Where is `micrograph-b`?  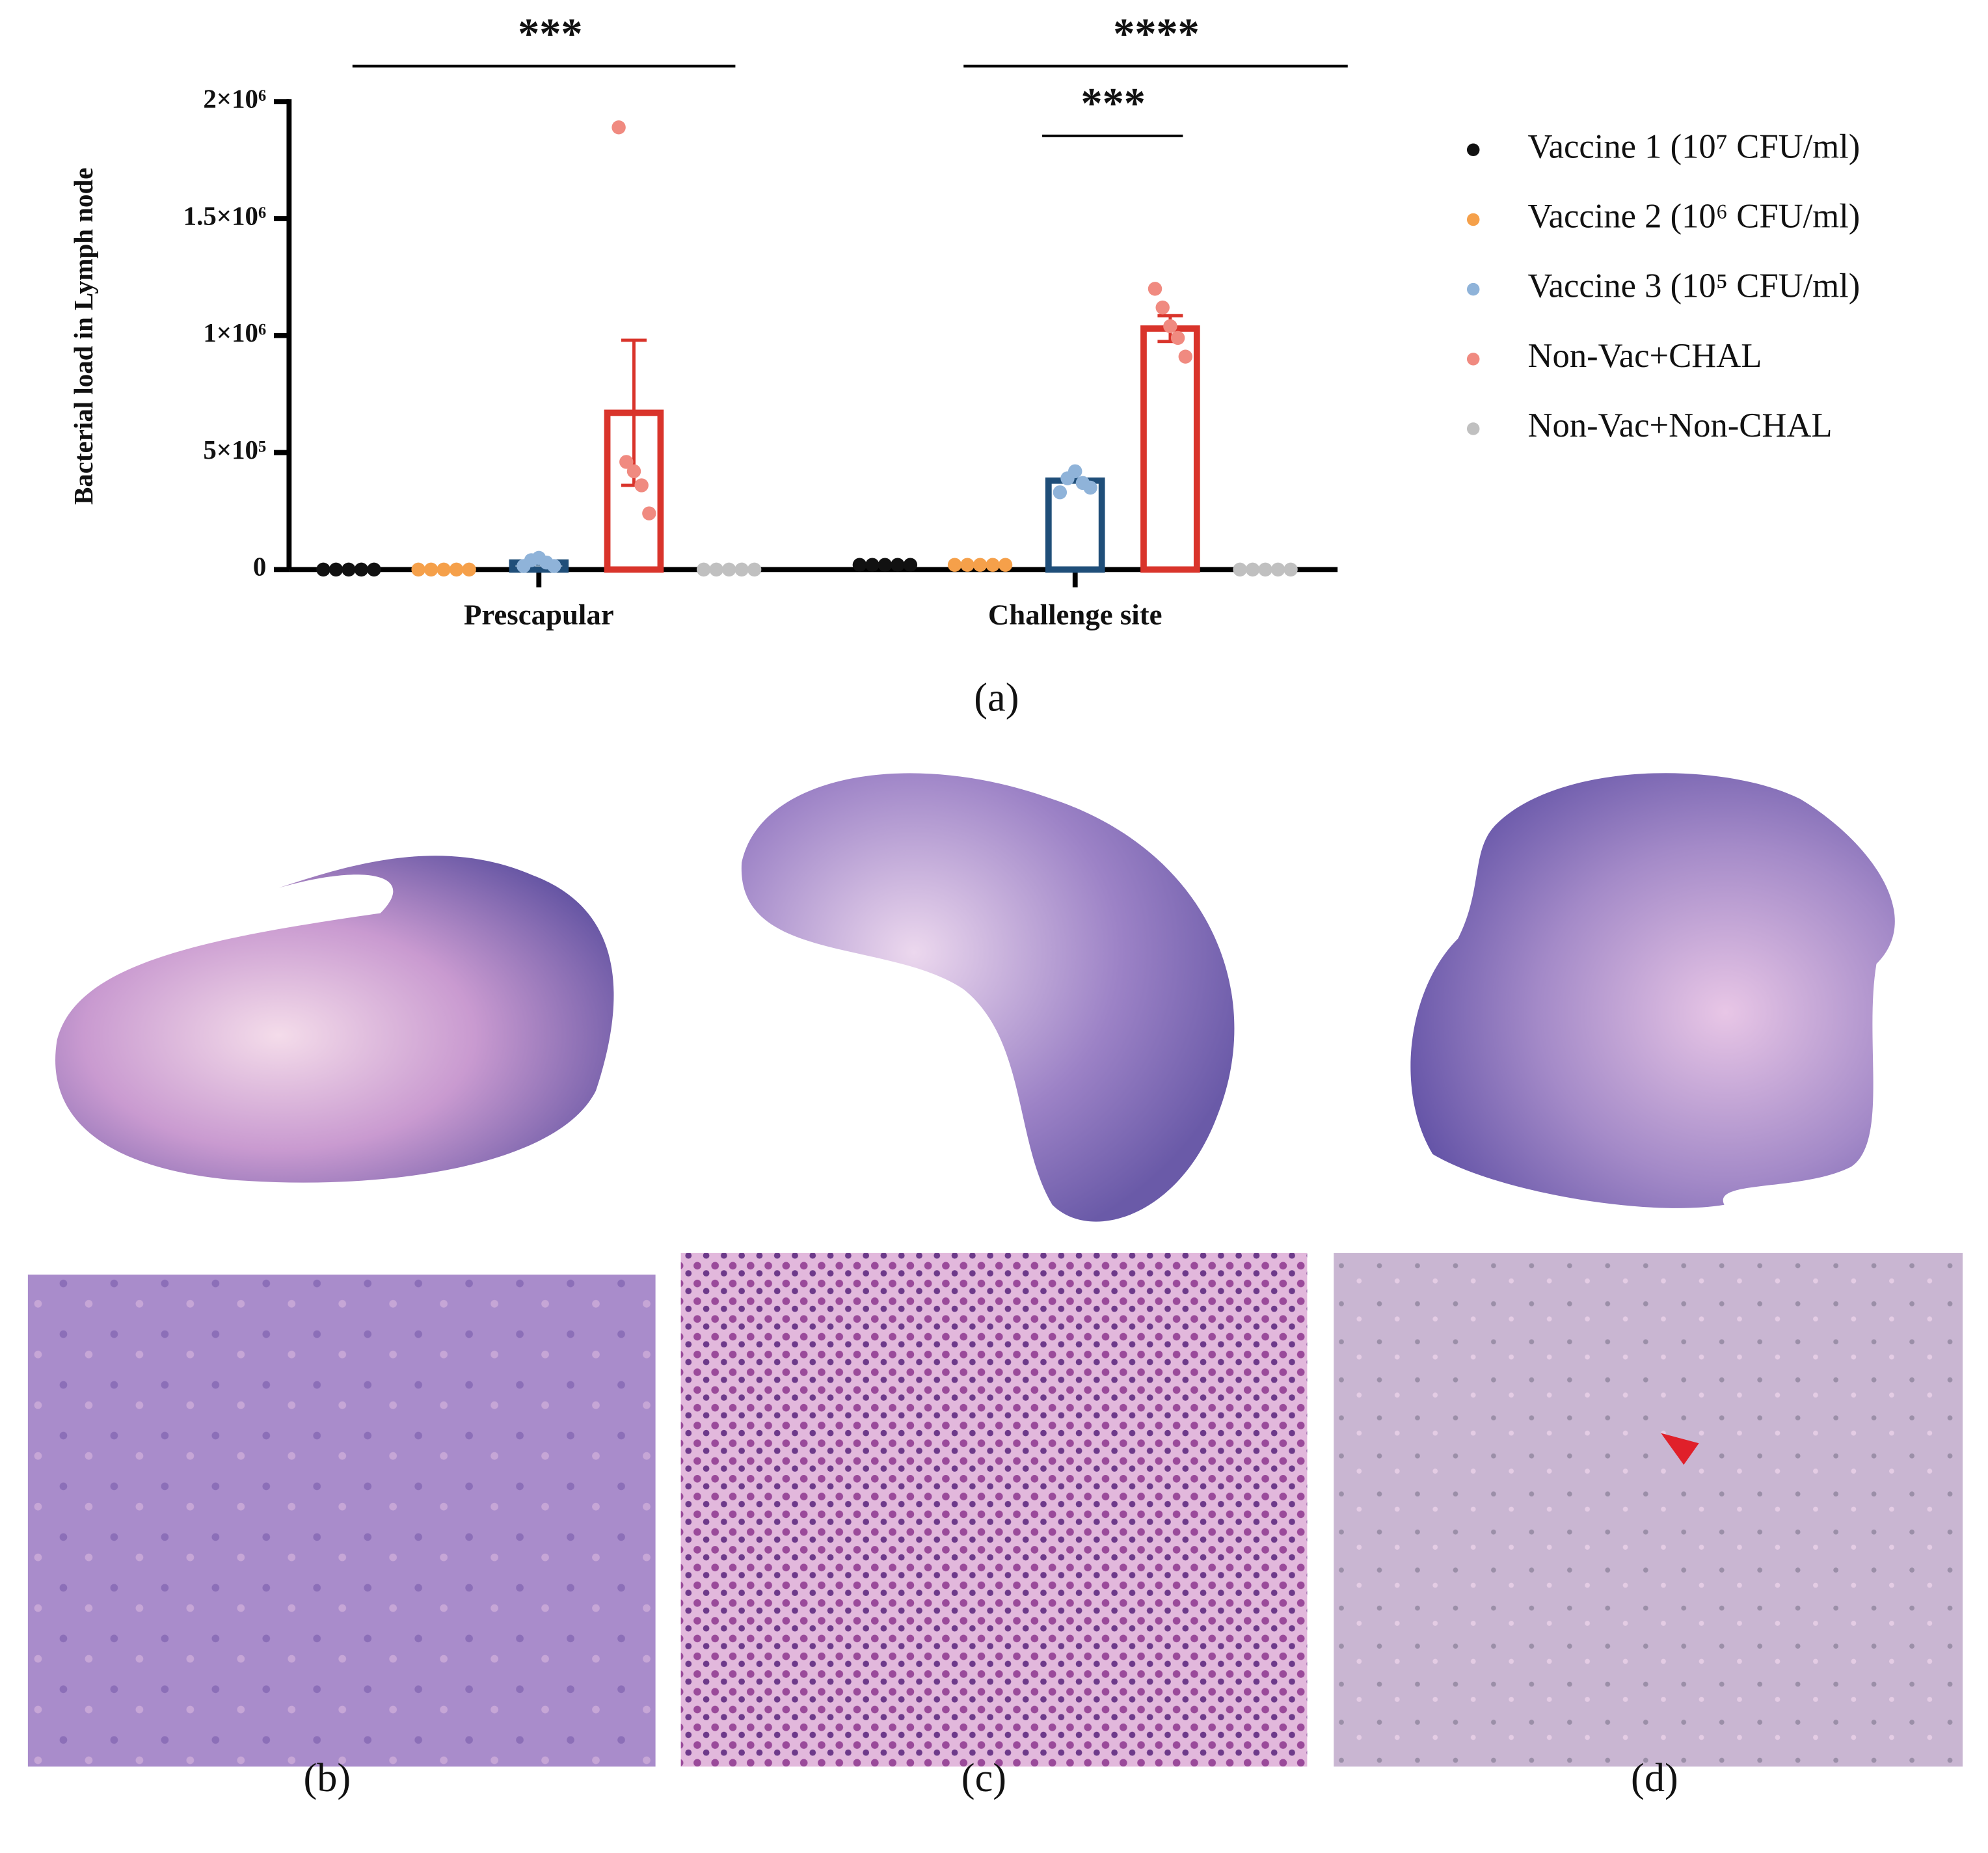
micrograph-b is located at coordinates (341, 1520).